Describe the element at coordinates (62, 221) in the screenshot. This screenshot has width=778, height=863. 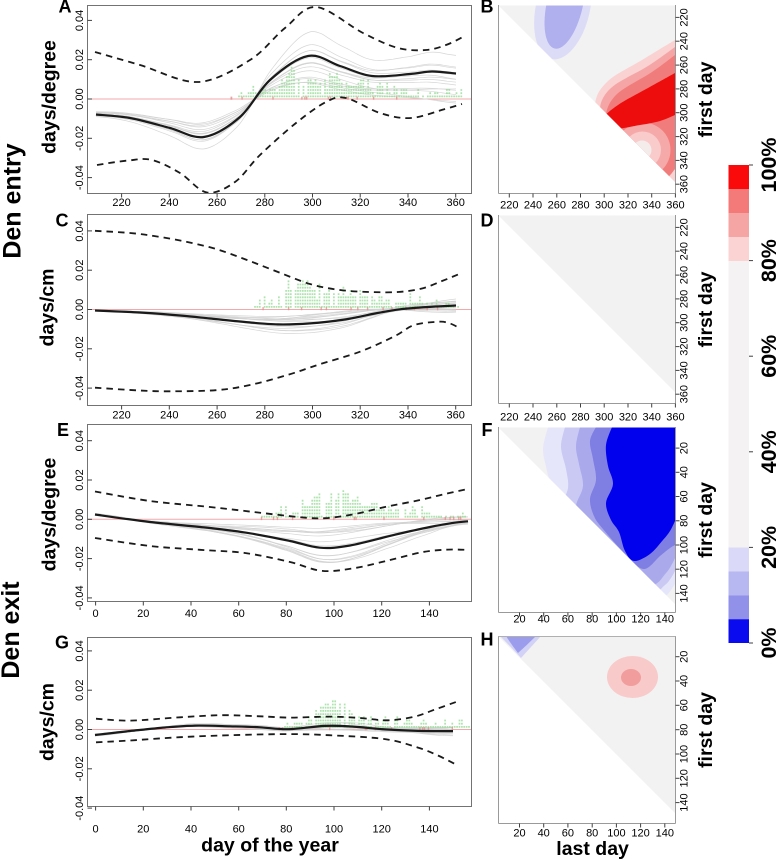
I see `svg-text: C` at that location.